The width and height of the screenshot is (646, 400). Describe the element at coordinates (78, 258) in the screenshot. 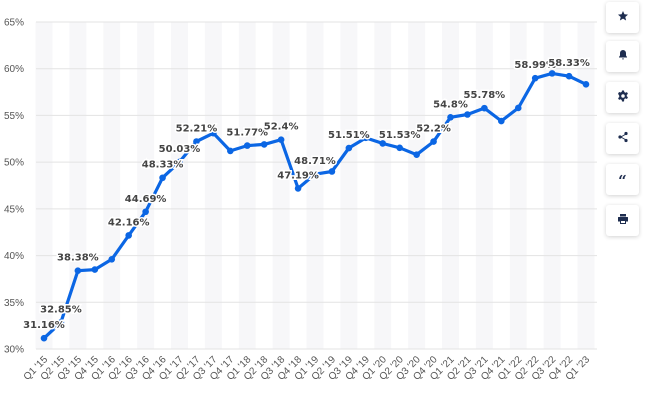

I see `data-label: 38.38%` at that location.